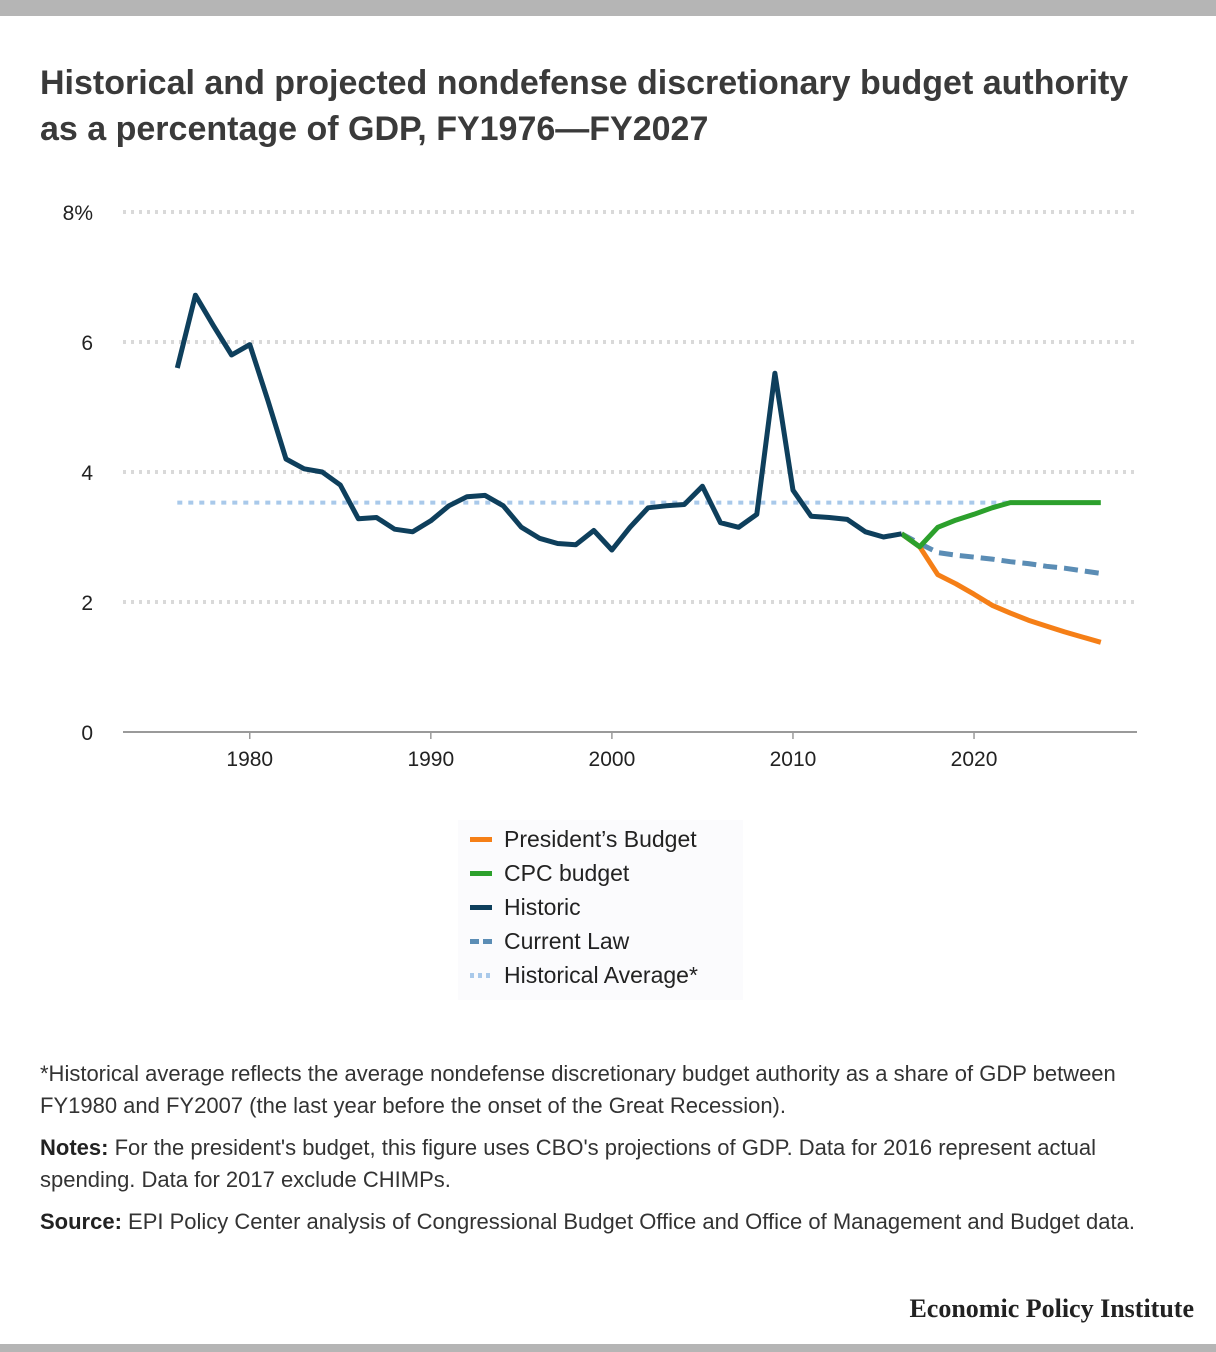  What do you see at coordinates (1001, 588) in the screenshot?
I see `series-line-presidents-budget` at bounding box center [1001, 588].